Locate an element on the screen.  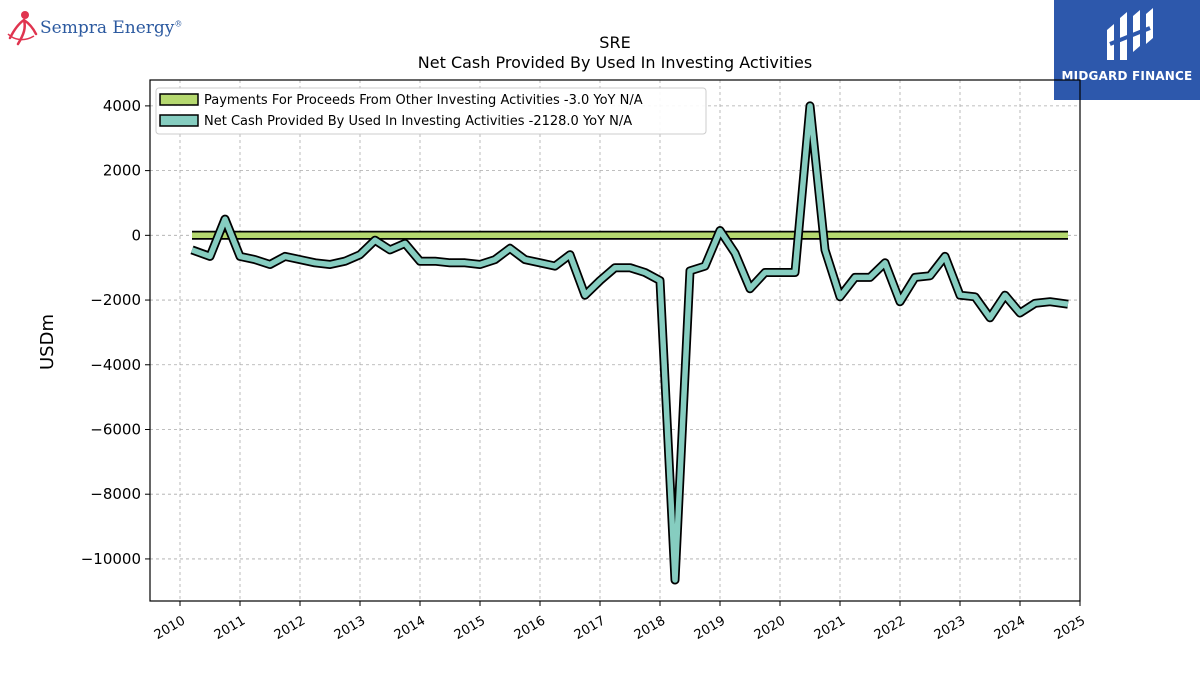
watermark-text: MIDGARD FINANCE is located at coordinates (1127, 76).